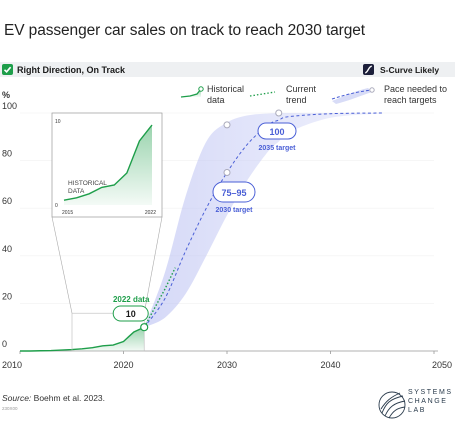  Describe the element at coordinates (7, 296) in the screenshot. I see `y-tick-label: 20` at that location.